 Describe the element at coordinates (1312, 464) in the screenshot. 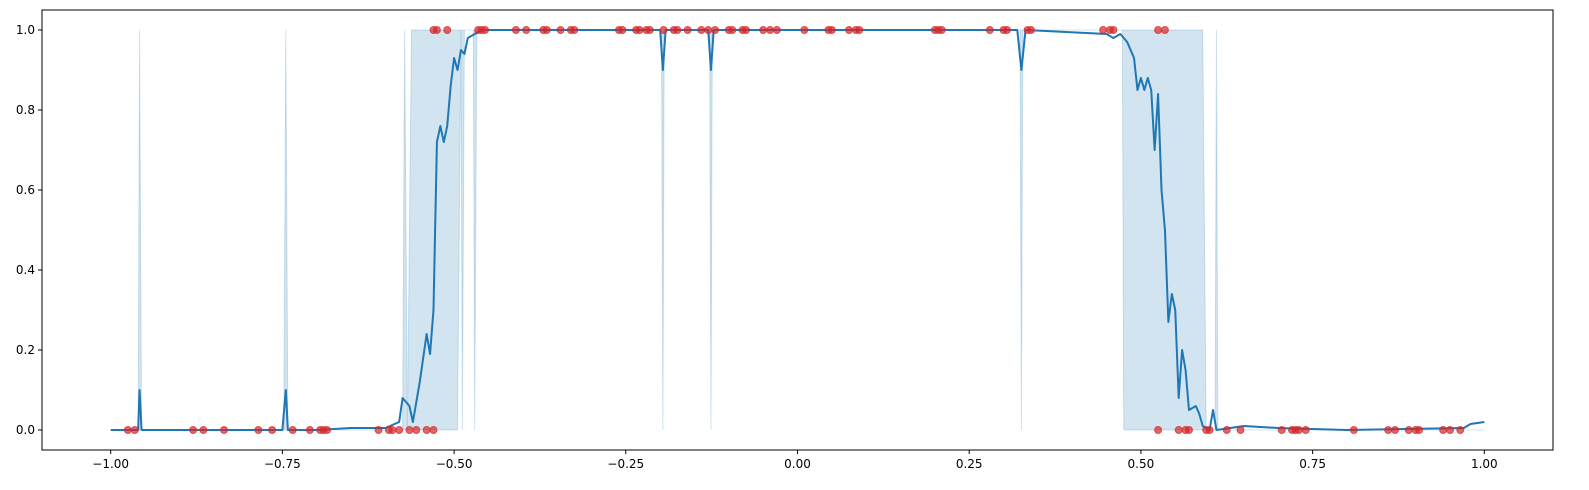

I see `x-tick-label: 0.75` at that location.